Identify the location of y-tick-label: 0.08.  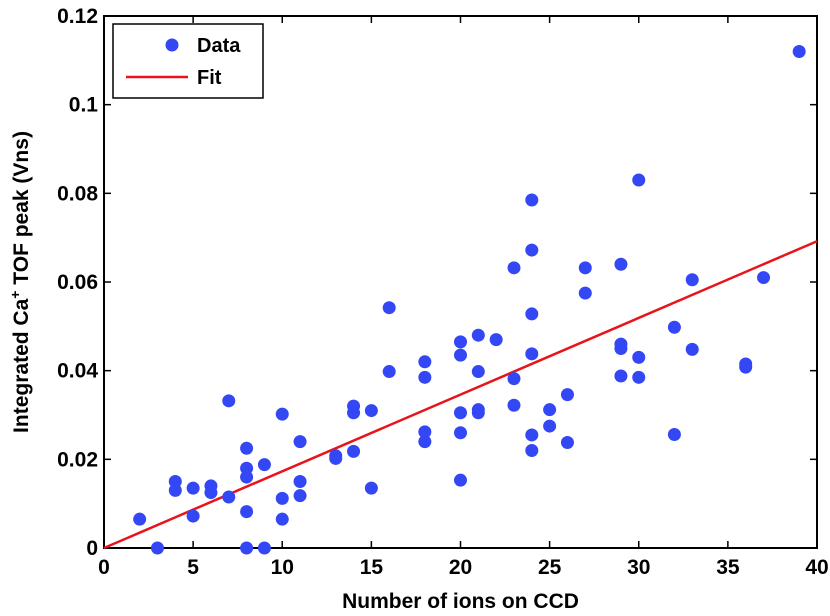
(77, 193).